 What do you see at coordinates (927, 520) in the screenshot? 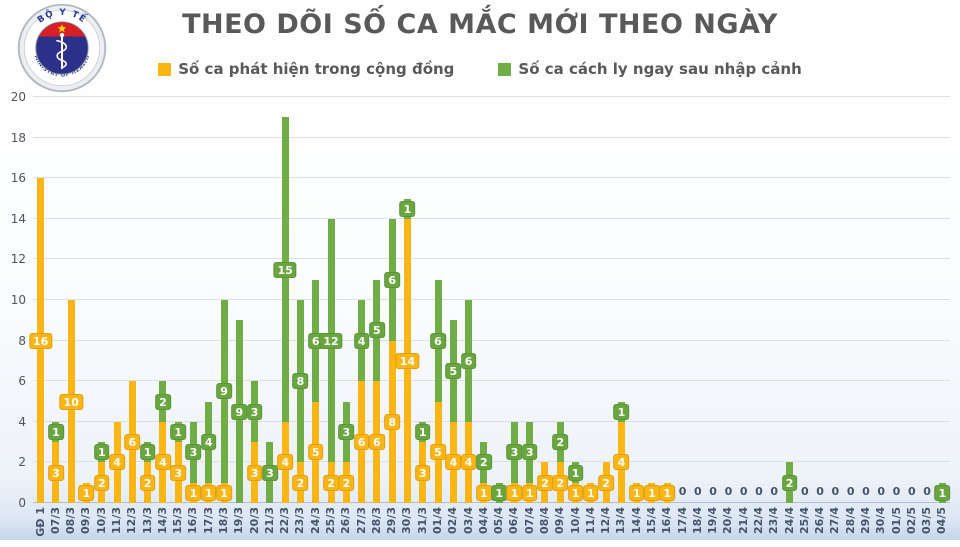
I see `x-axis-tick-label: 03/5` at bounding box center [927, 520].